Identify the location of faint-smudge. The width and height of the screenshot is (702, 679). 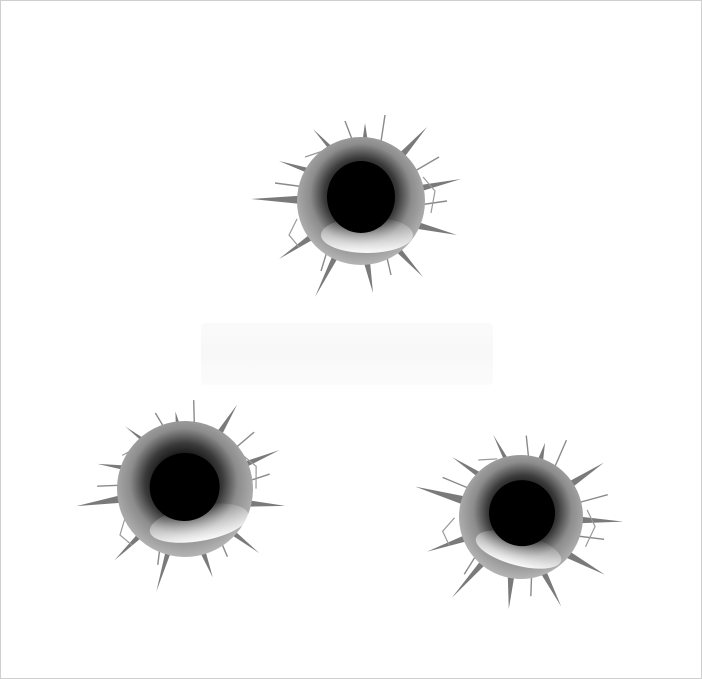
(347, 354).